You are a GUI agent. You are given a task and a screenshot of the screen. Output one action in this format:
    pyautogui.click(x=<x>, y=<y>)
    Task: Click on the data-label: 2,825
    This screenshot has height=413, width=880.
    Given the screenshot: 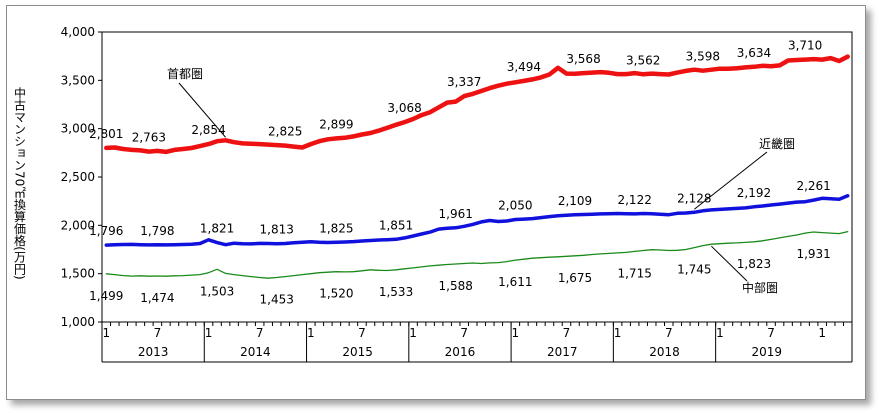 What is the action you would take?
    pyautogui.click(x=285, y=132)
    